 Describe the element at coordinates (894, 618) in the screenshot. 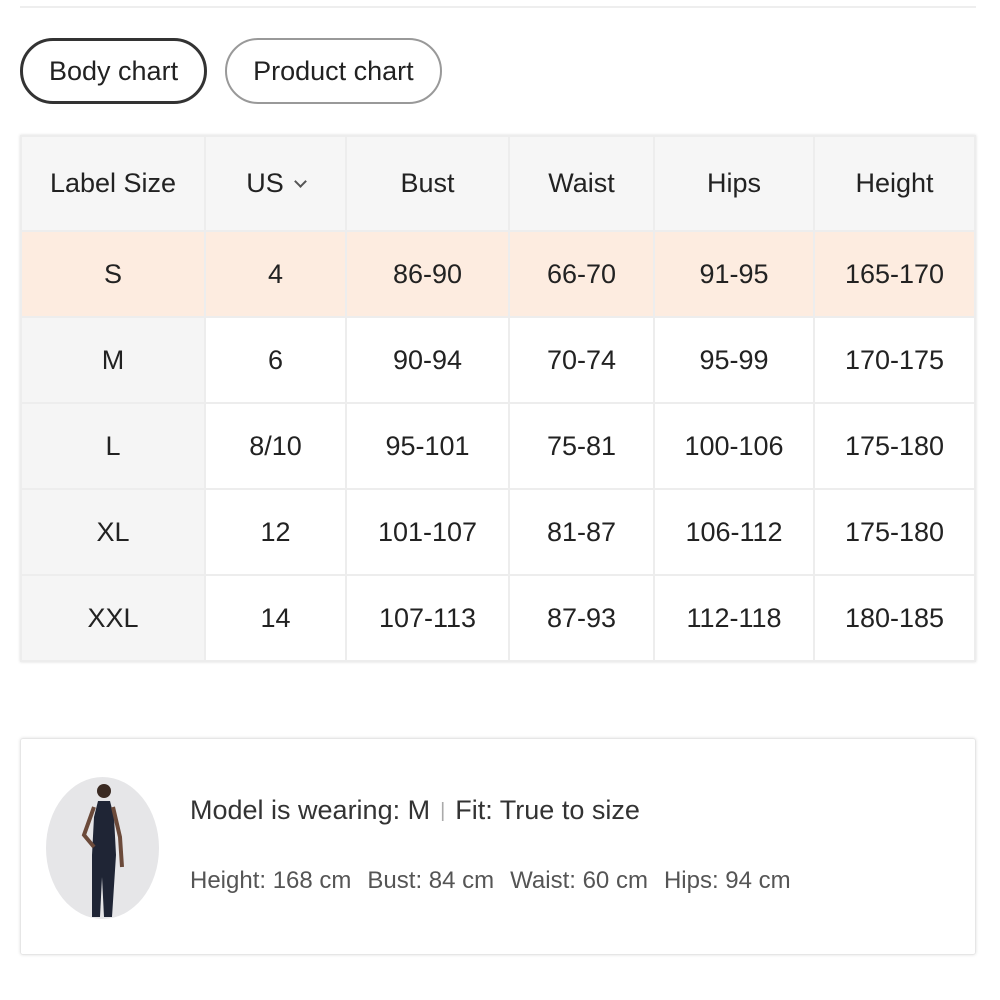

I see `table-cell: 180-185` at that location.